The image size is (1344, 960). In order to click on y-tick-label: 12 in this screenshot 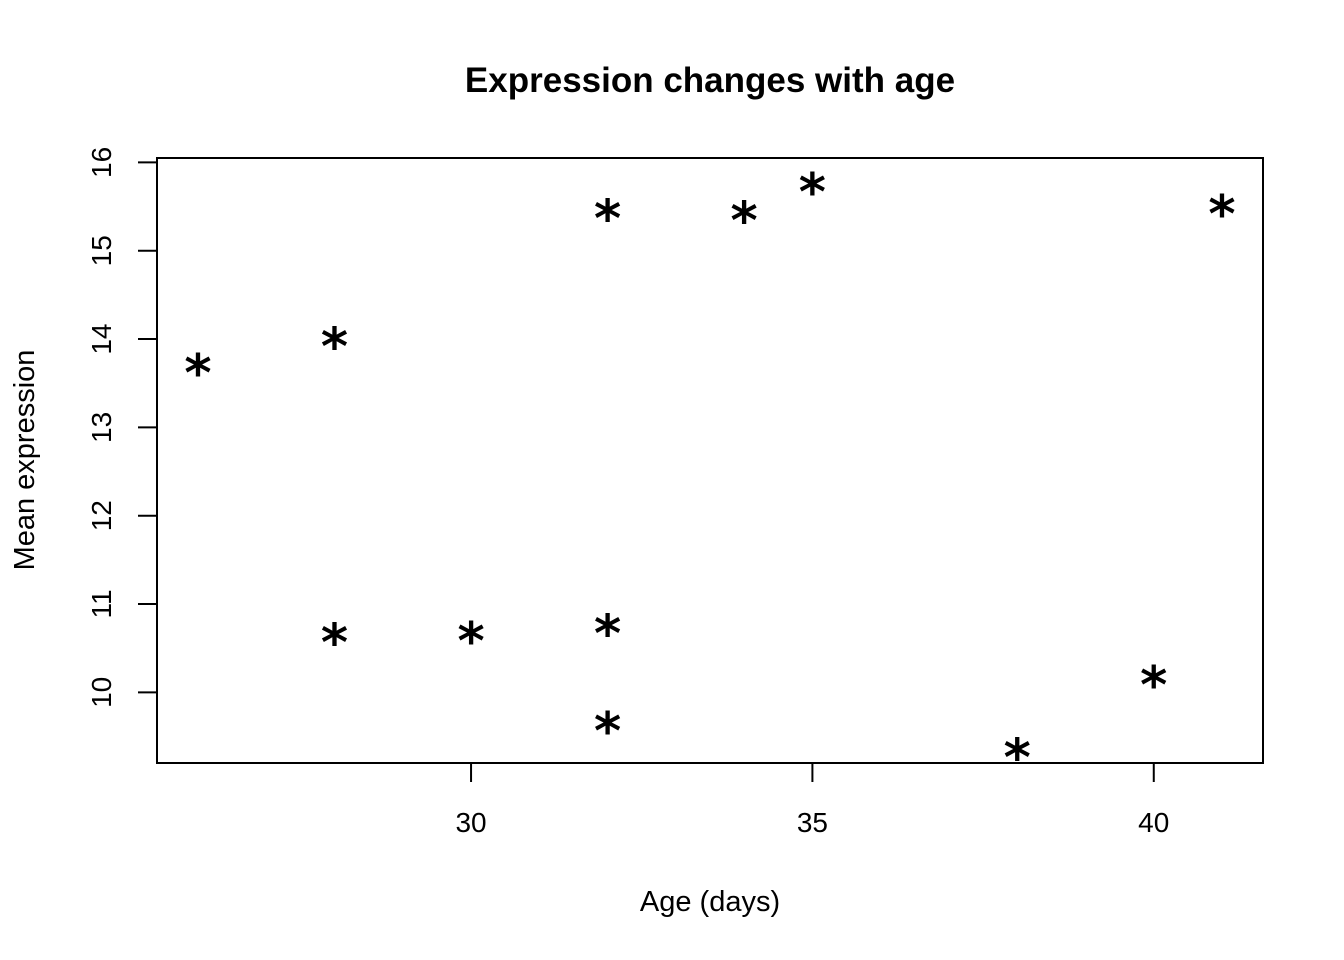, I will do `click(101, 515)`.